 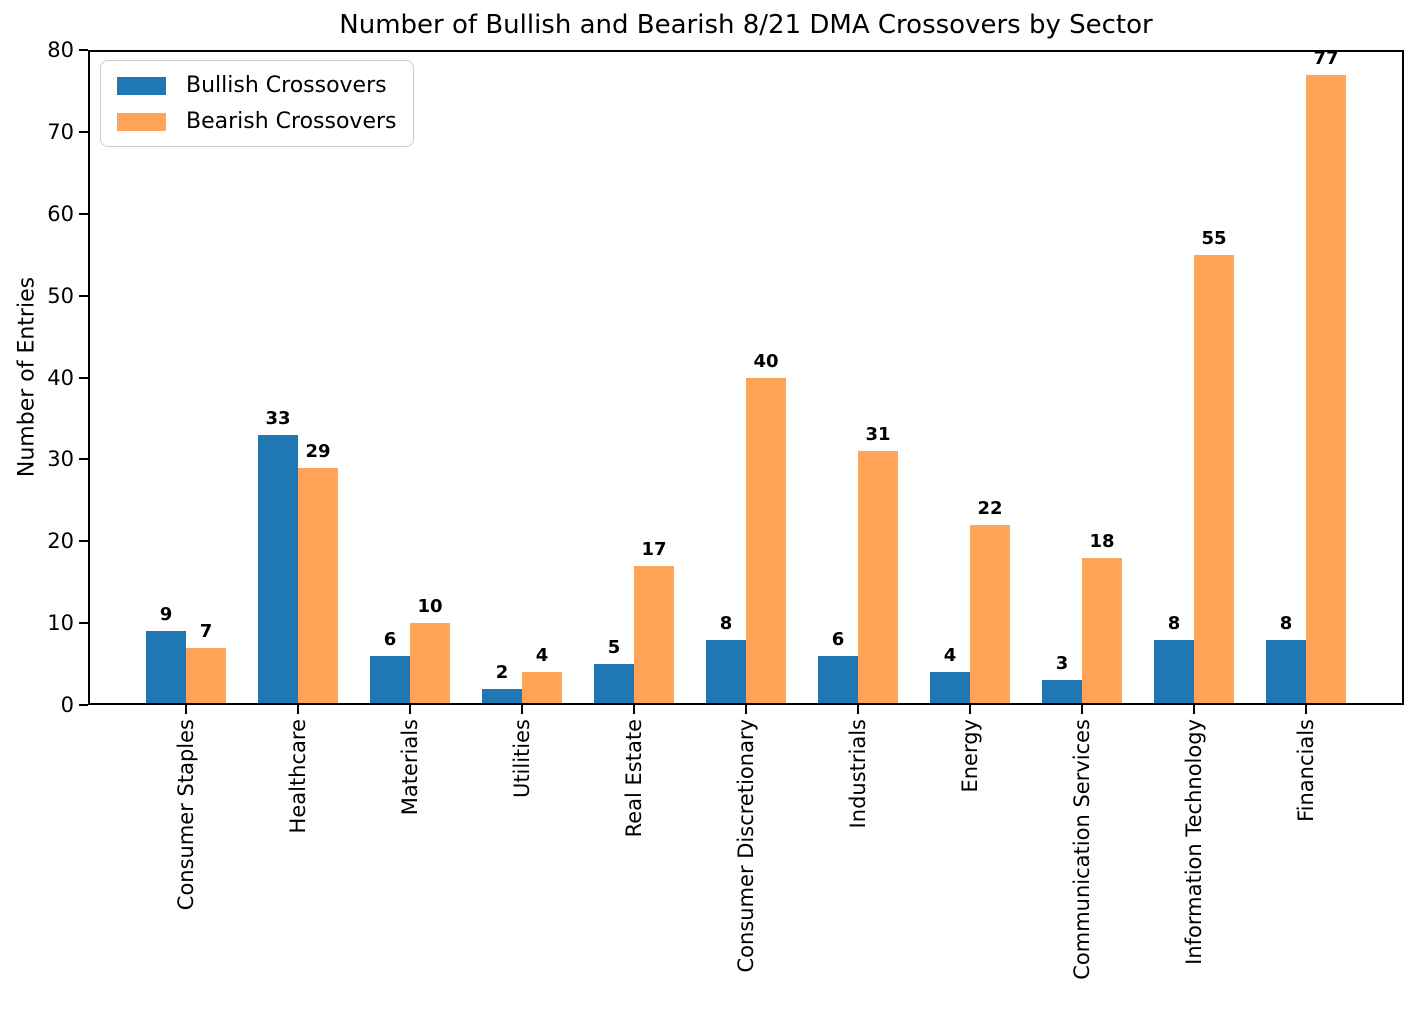 I want to click on legend-row-bullish-crossovers: Bullish Crossovers, so click(x=257, y=85).